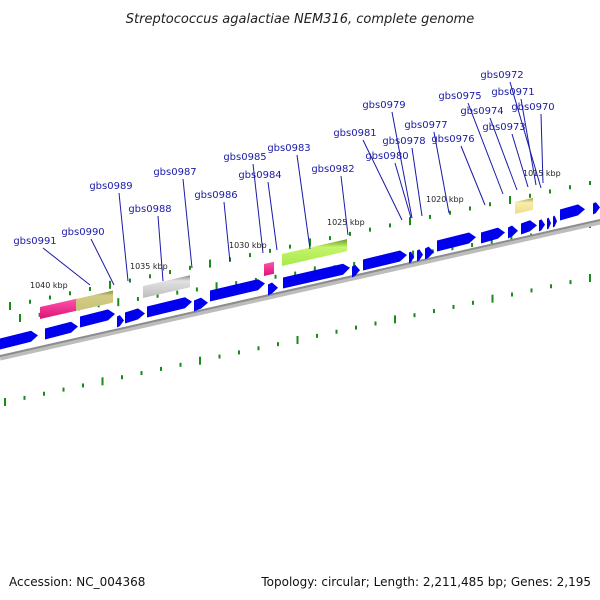 The image size is (600, 600). Describe the element at coordinates (166, 286) in the screenshot. I see `feature-block-gray` at that location.